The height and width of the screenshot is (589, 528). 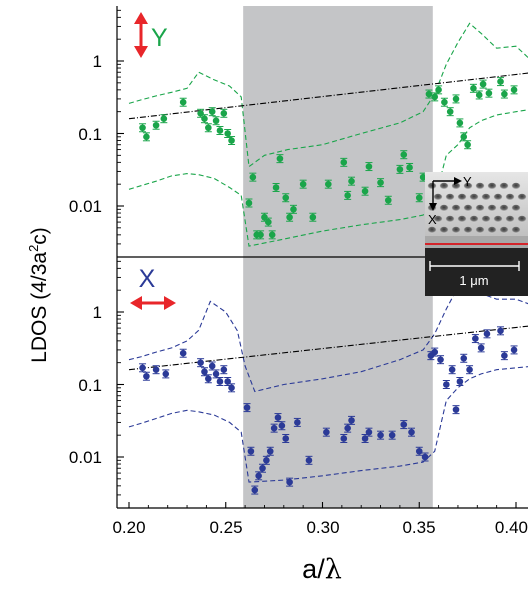 I want to click on y-polarization-label: Y, so click(x=159, y=38).